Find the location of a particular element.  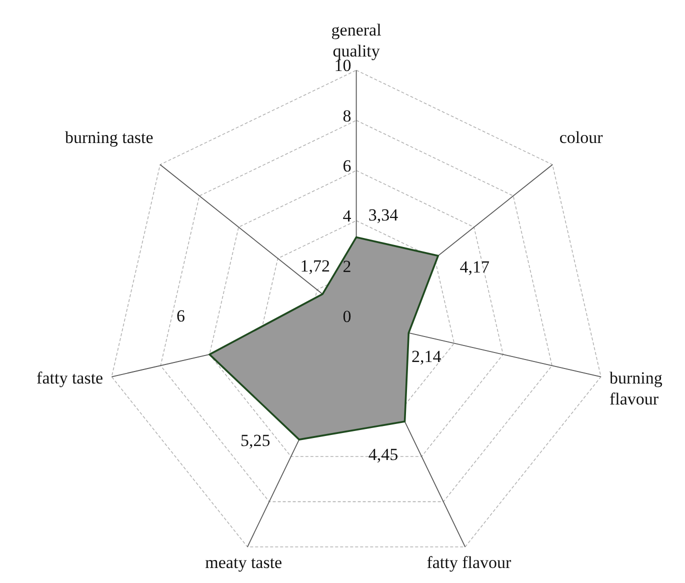

y-tick-label: 0 is located at coordinates (347, 316).